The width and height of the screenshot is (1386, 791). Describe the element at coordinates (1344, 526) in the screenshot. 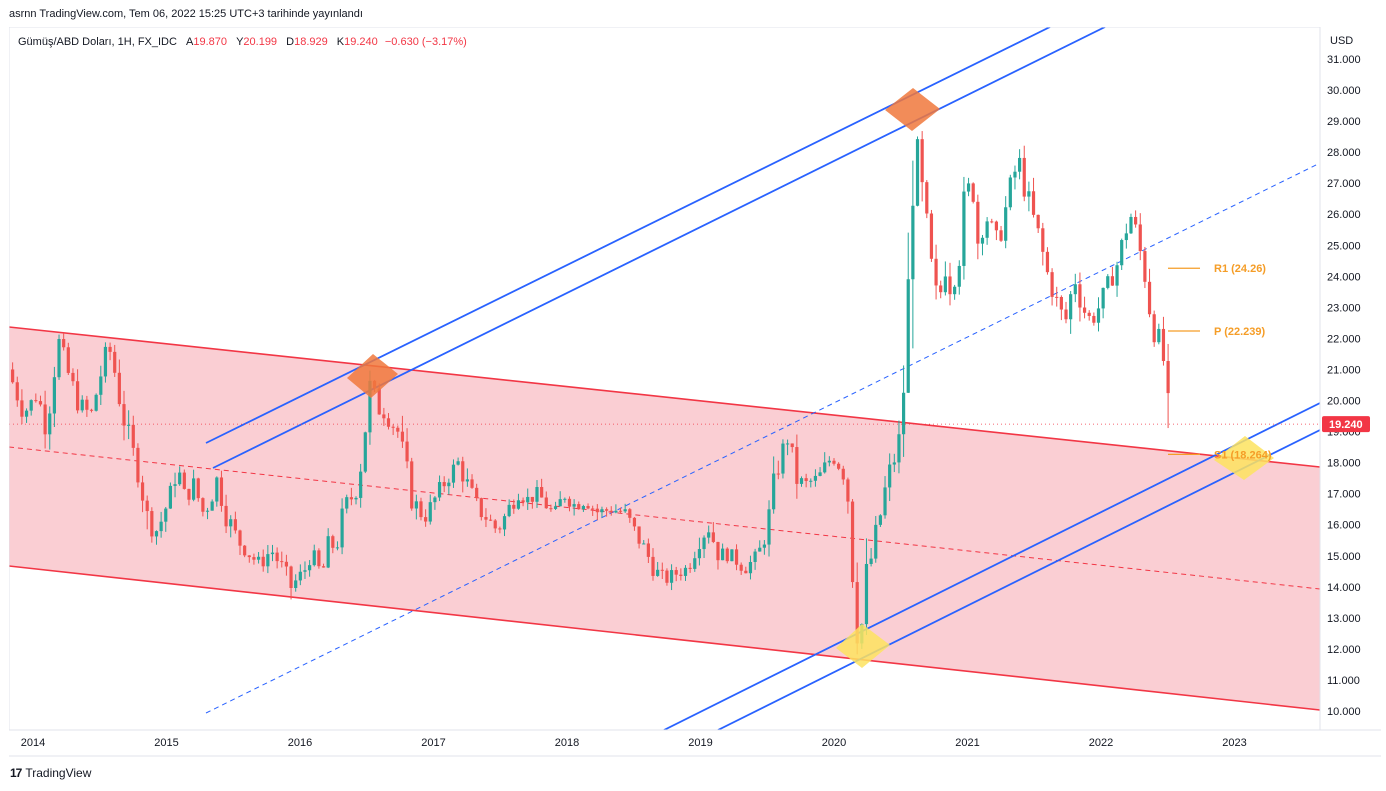

I see `y-tick-label: 16.000` at that location.